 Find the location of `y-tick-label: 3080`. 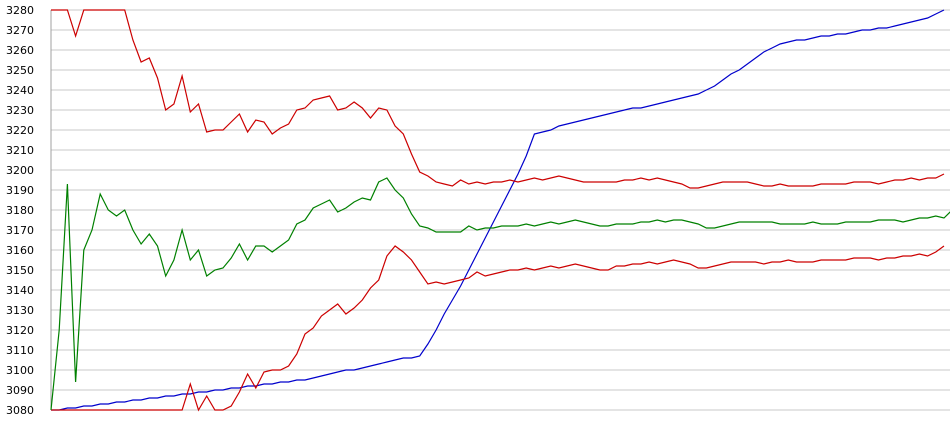

y-tick-label: 3080 is located at coordinates (20, 410).